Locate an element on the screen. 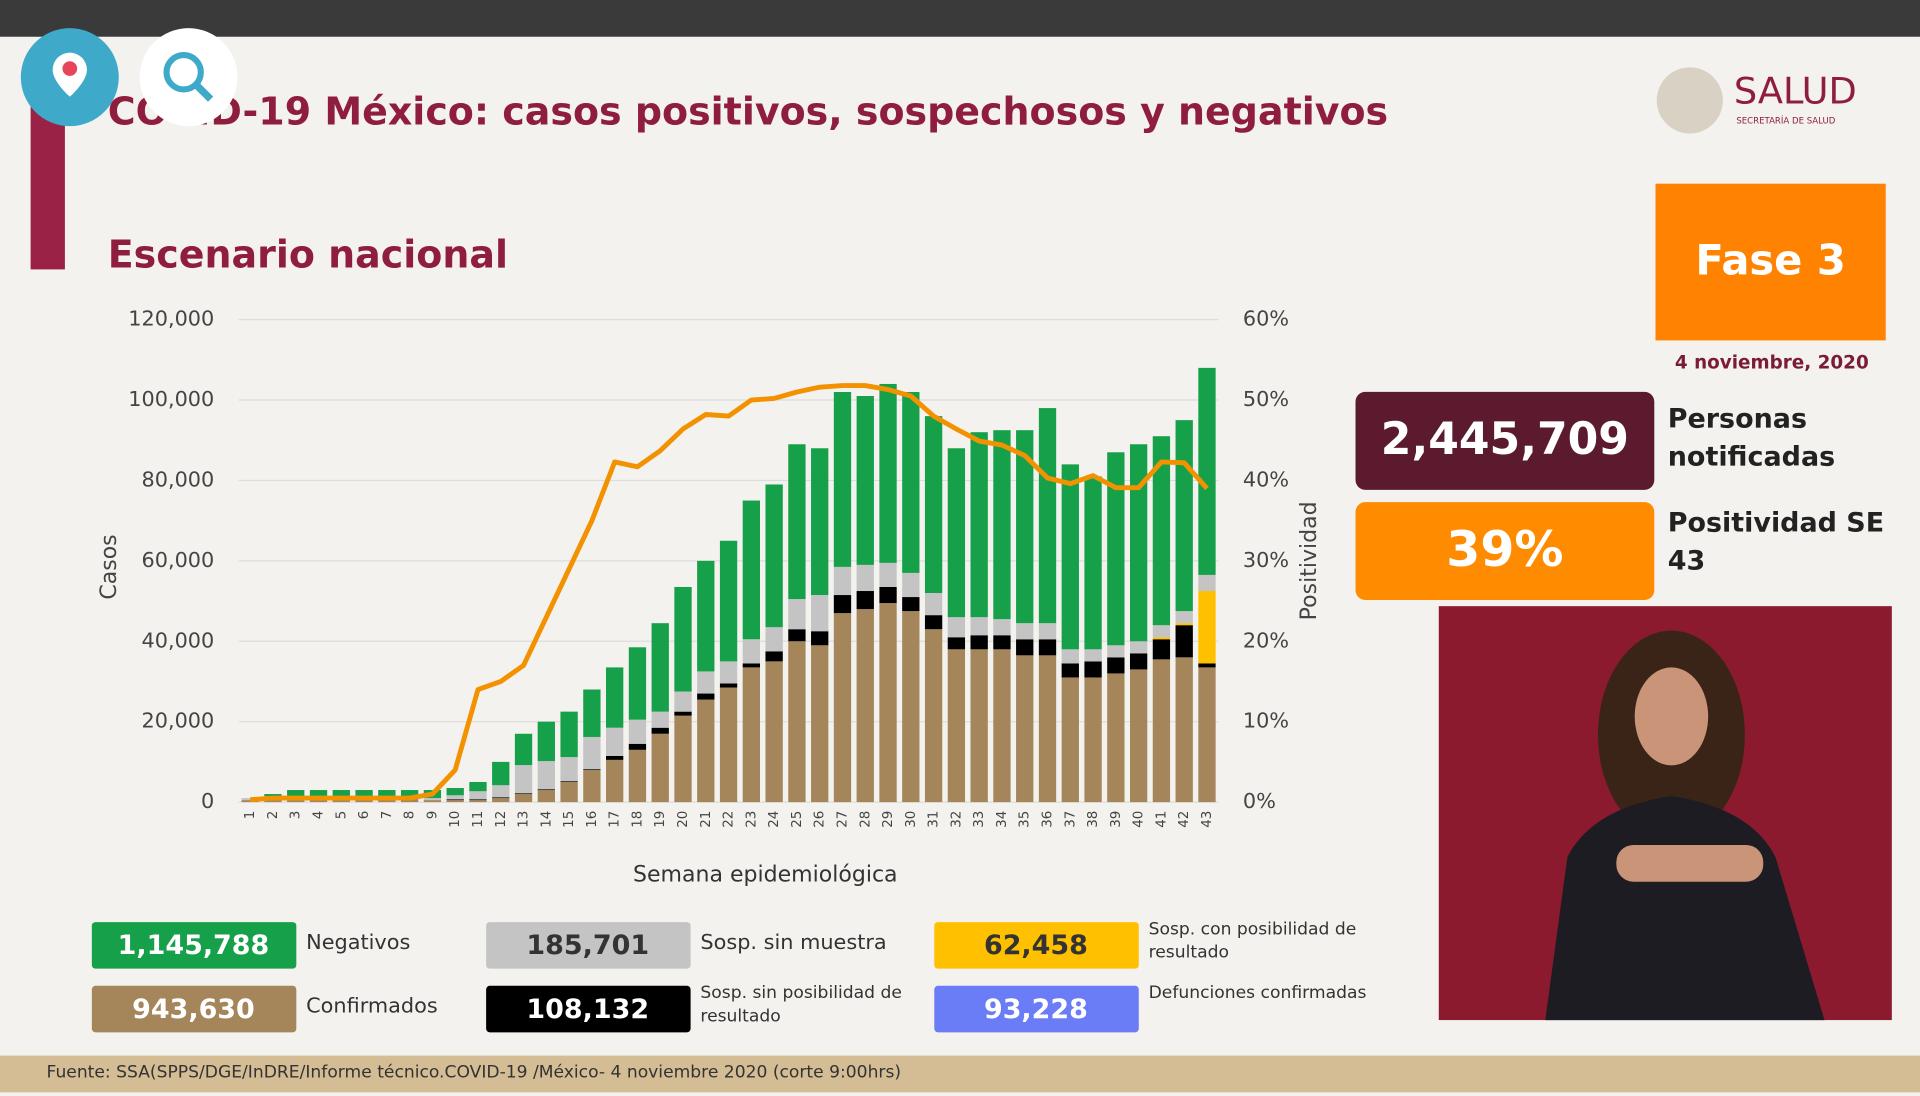  x-tick-label: 31 is located at coordinates (934, 819).